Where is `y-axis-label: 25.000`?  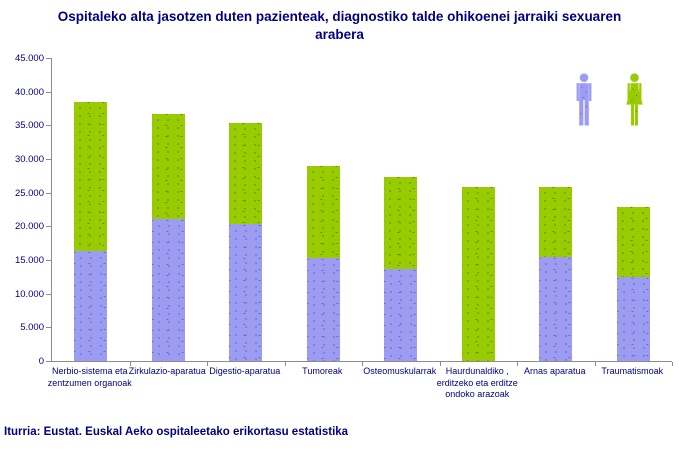 y-axis-label: 25.000 is located at coordinates (29, 193).